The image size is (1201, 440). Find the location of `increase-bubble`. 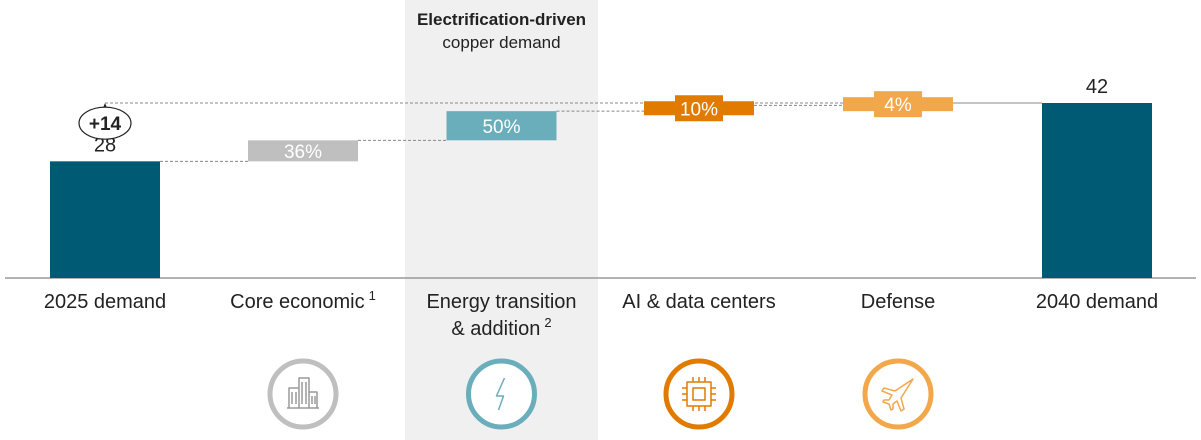

increase-bubble is located at coordinates (105, 123).